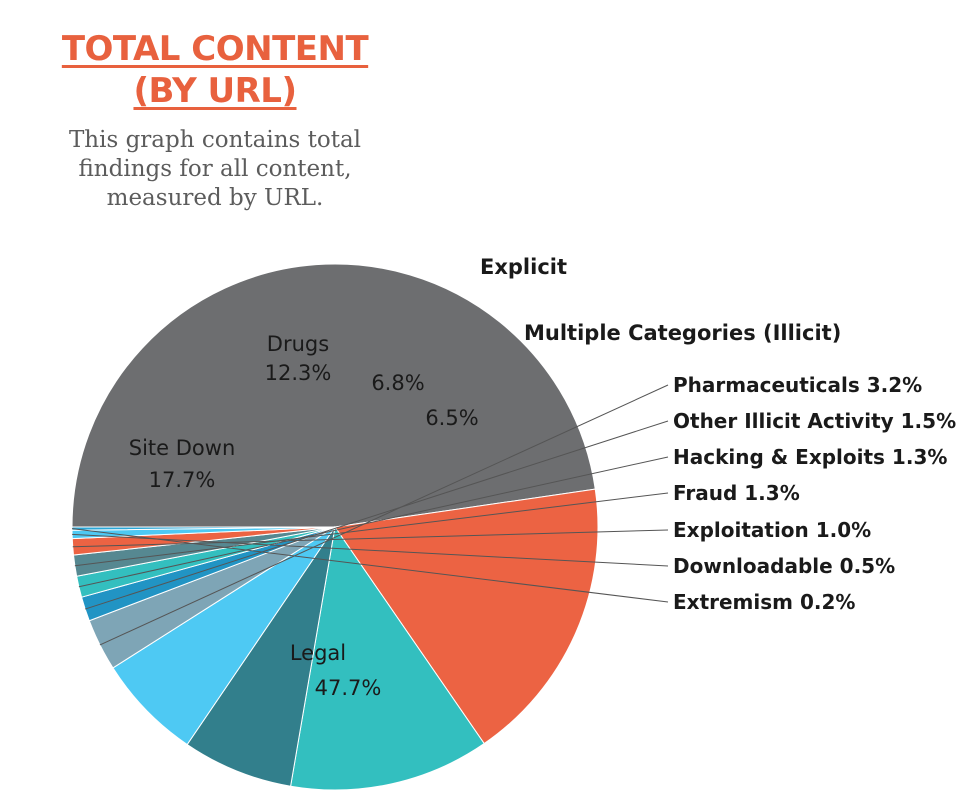 The height and width of the screenshot is (812, 980). I want to click on slice-value-label-multiple-categories-illicit: 6.5%, so click(451, 418).